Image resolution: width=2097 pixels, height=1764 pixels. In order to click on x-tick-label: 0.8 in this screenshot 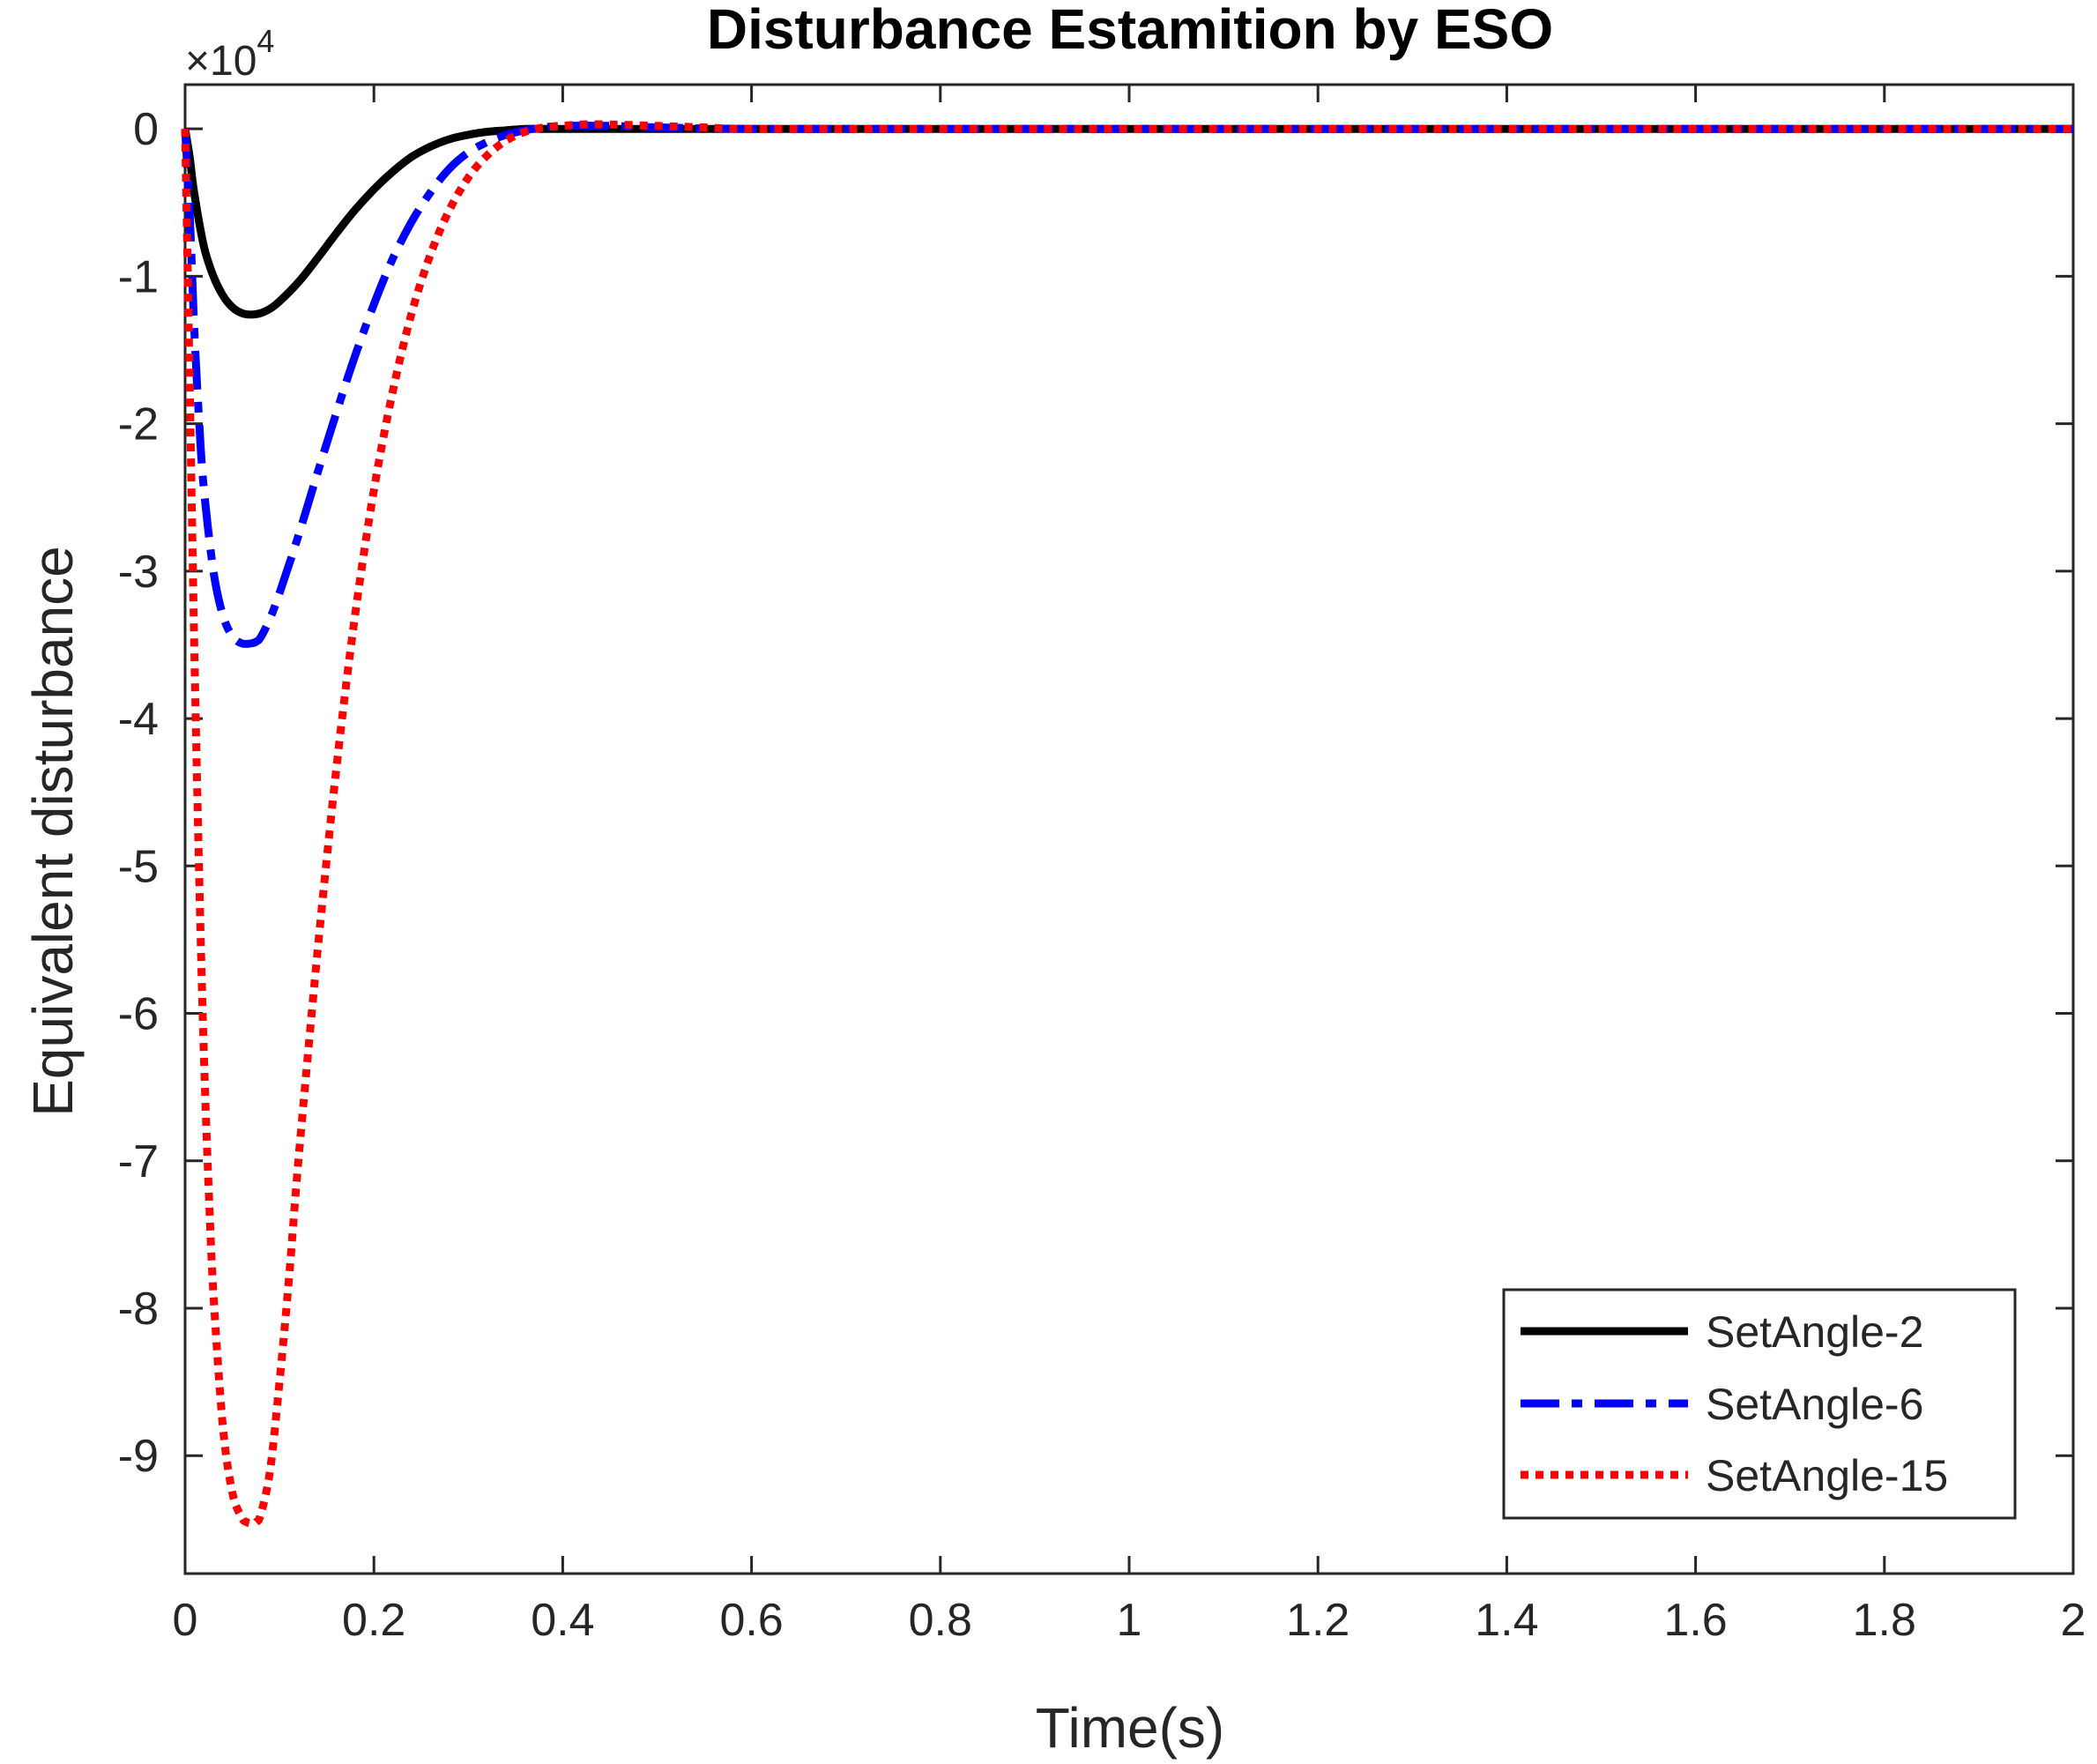, I will do `click(941, 1620)`.